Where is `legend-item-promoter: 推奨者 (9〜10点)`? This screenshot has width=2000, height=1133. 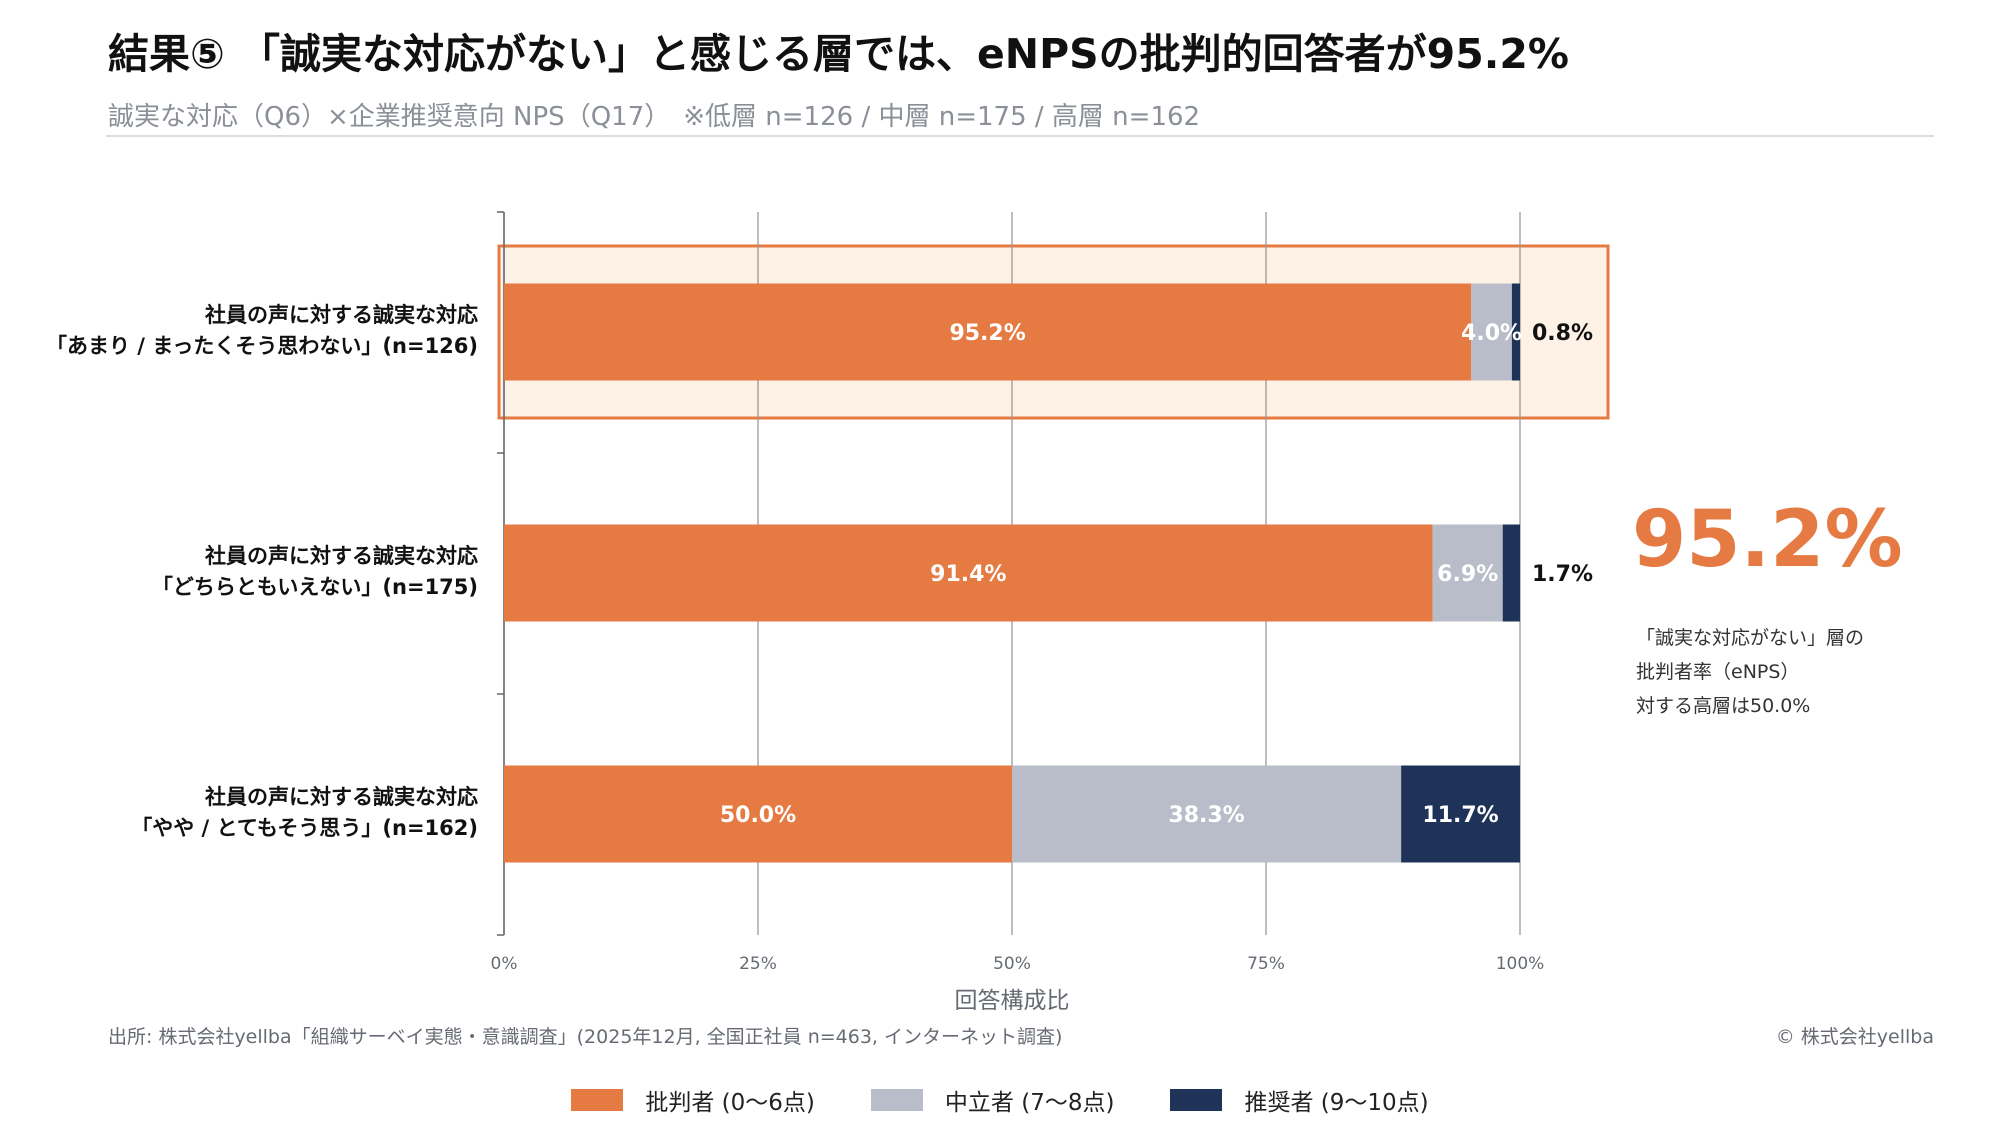 legend-item-promoter: 推奨者 (9〜10点) is located at coordinates (1299, 1100).